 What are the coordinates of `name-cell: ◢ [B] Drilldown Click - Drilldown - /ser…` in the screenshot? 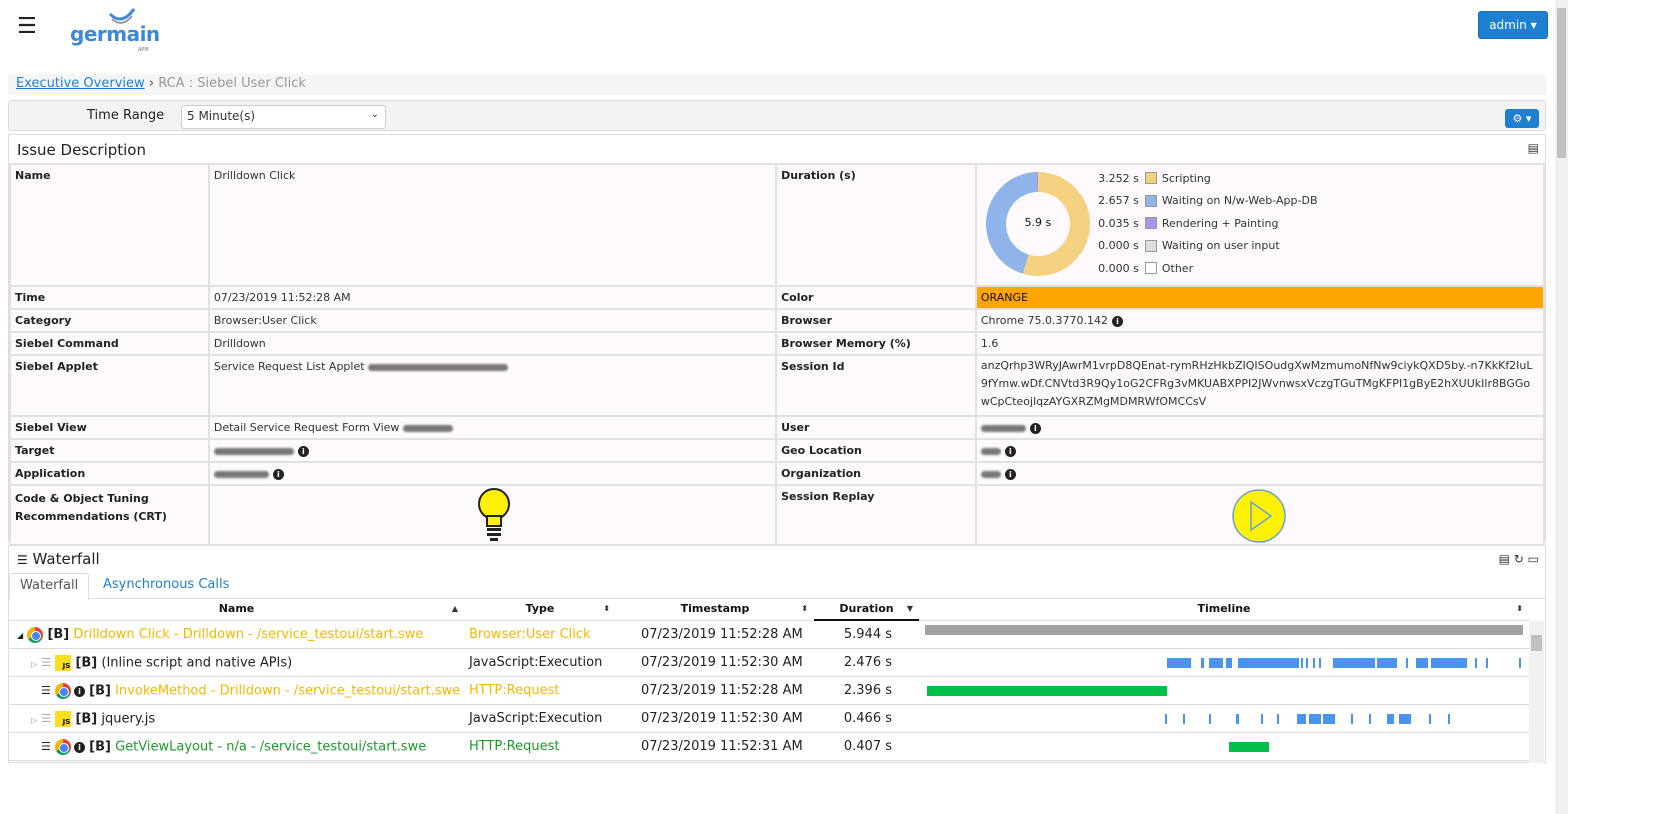 It's located at (236, 635).